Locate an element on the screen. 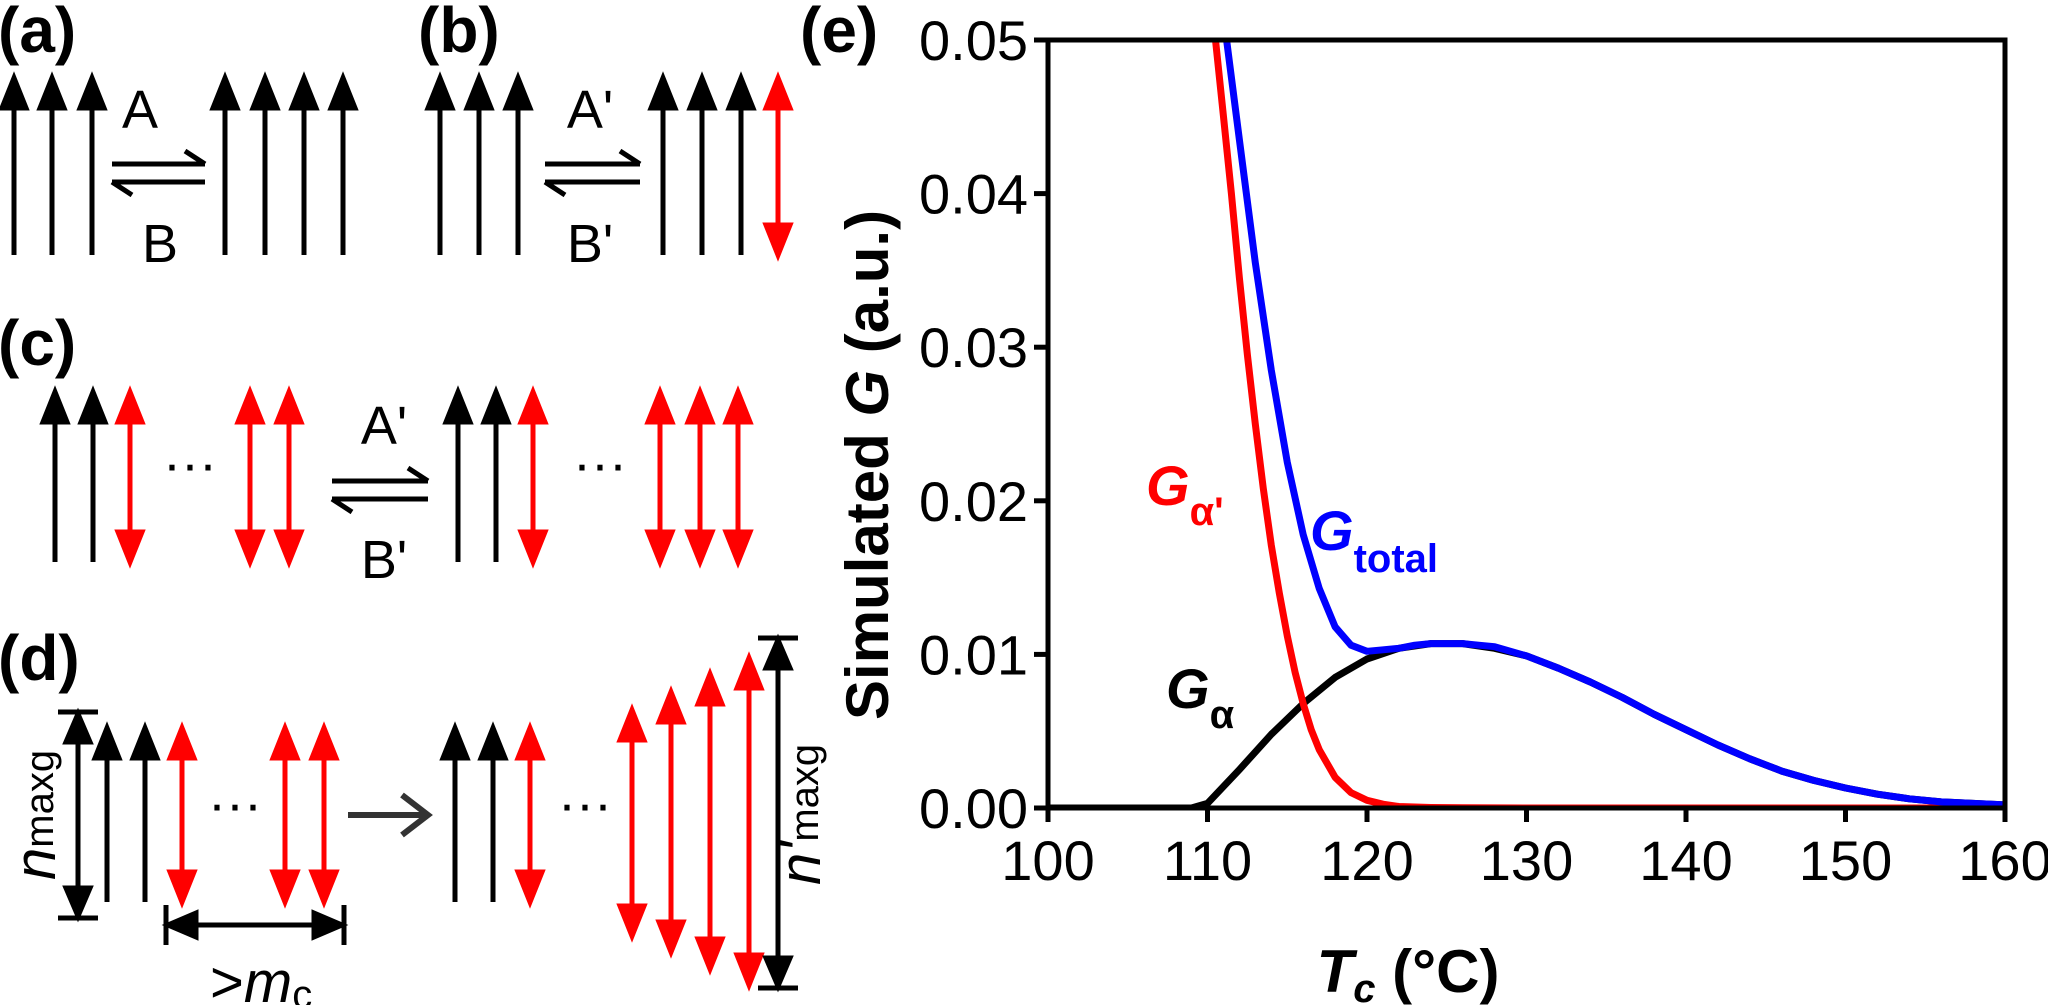  panel-a-equilibrium-arrows is located at coordinates (158, 173).